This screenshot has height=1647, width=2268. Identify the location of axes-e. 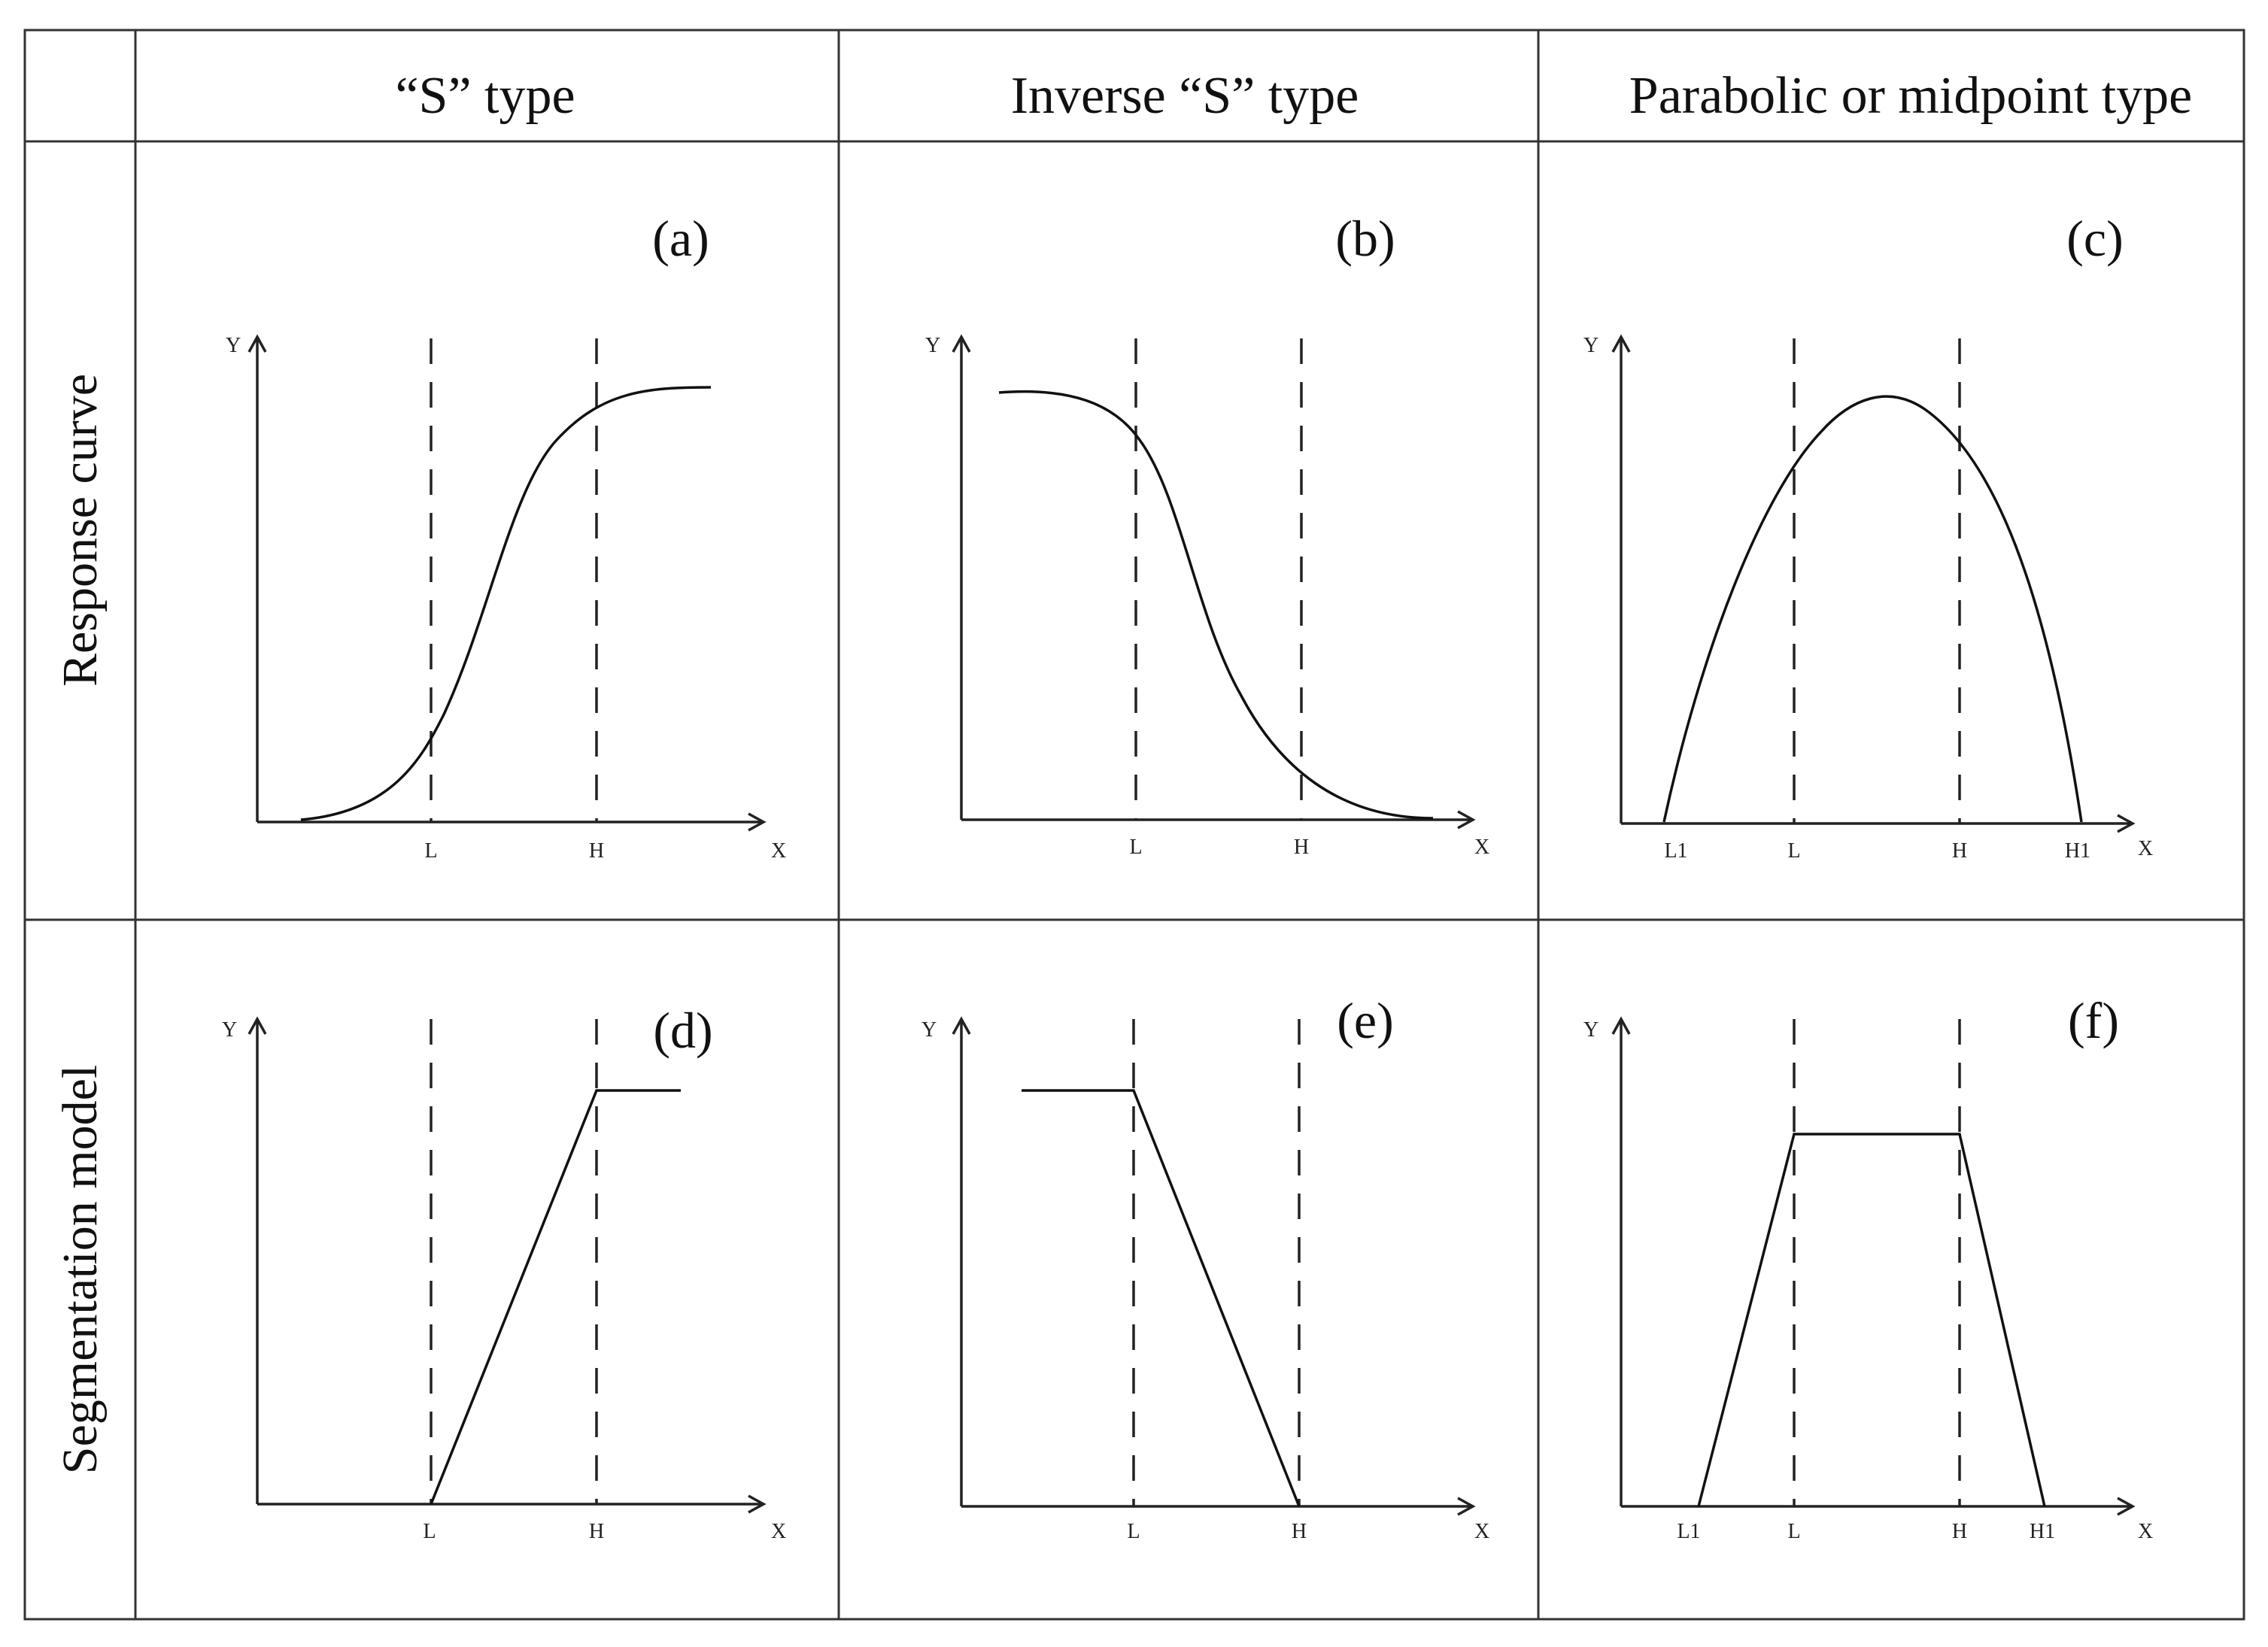
(1214, 1266).